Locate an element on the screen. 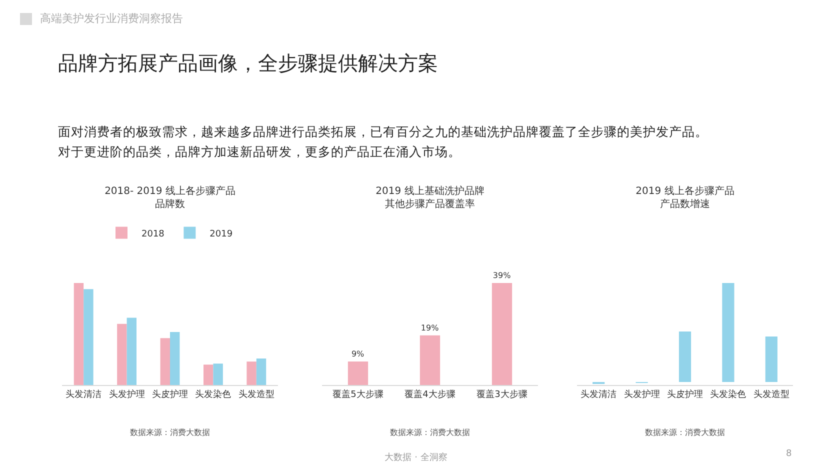 This screenshot has width=832, height=468. legend-label: 2018 is located at coordinates (153, 234).